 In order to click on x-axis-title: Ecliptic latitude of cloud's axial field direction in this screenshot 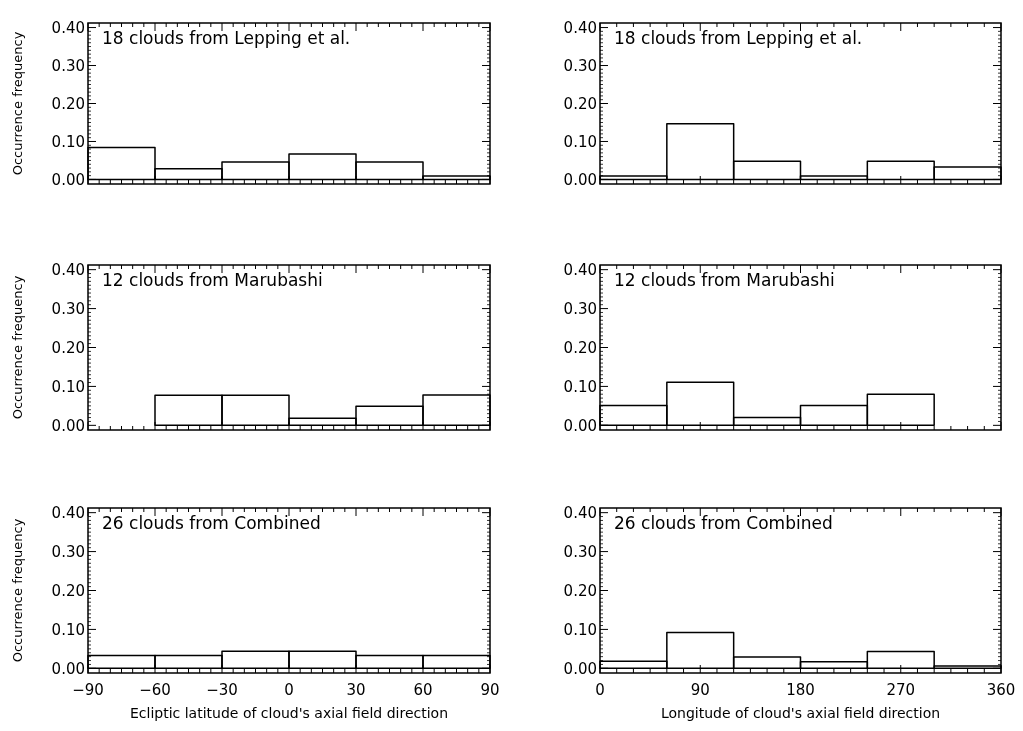, I will do `click(289, 713)`.